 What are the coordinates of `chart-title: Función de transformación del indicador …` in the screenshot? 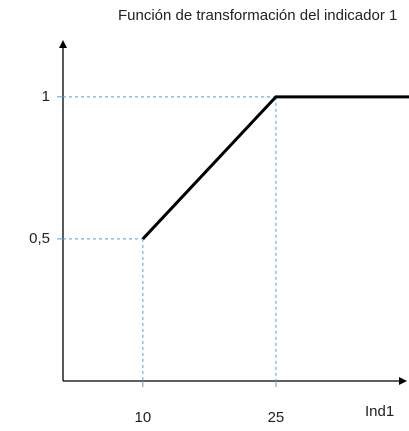 It's located at (258, 15).